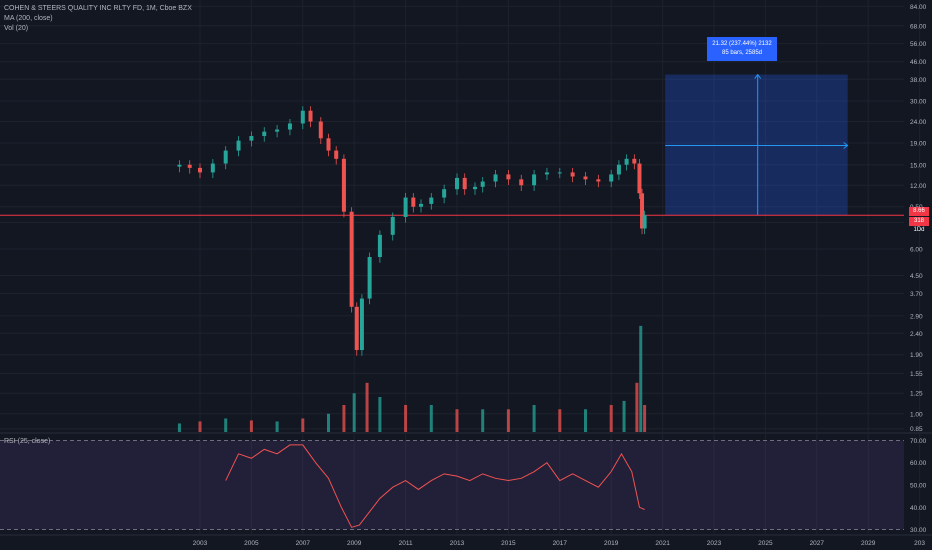 This screenshot has height=550, width=932. What do you see at coordinates (846, 145) in the screenshot?
I see `projection-arrow-right` at bounding box center [846, 145].